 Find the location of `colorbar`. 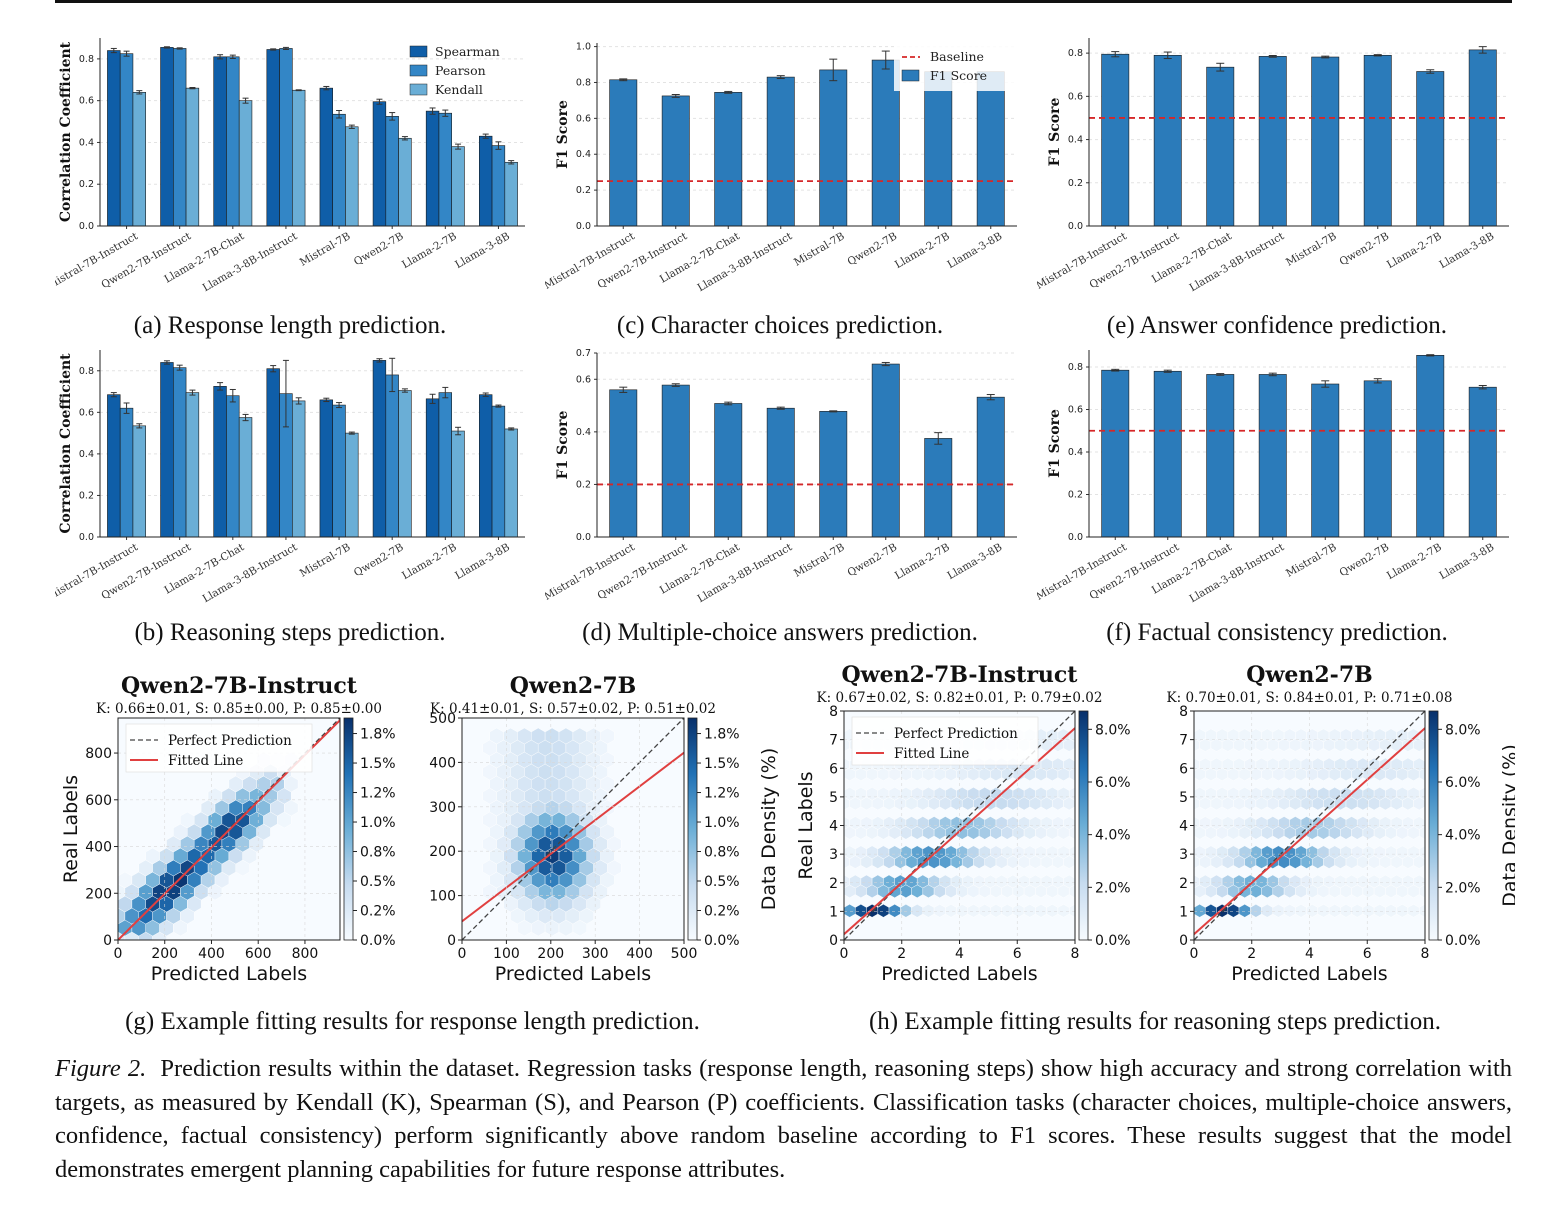

colorbar is located at coordinates (1083, 825).